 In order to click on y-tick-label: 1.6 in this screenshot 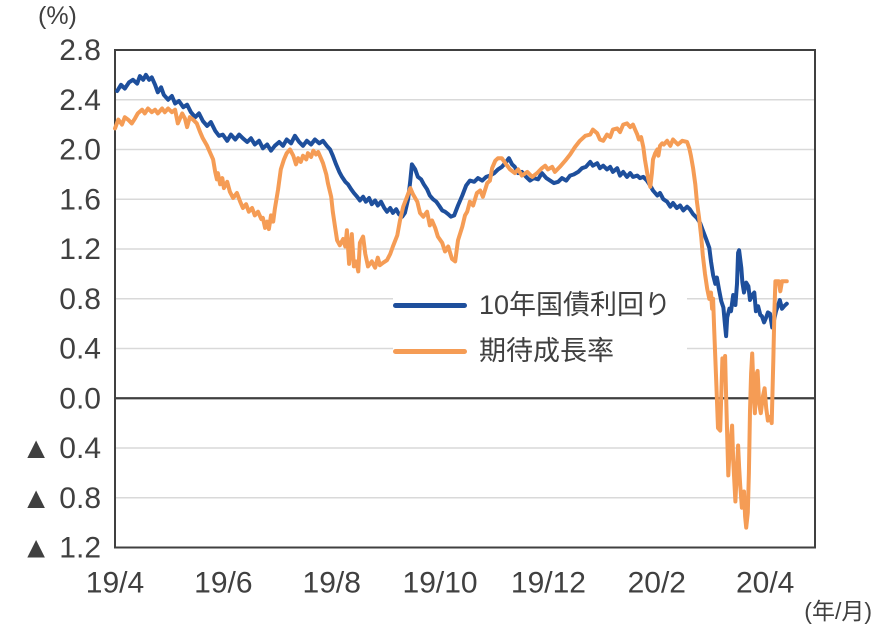, I will do `click(80, 199)`.